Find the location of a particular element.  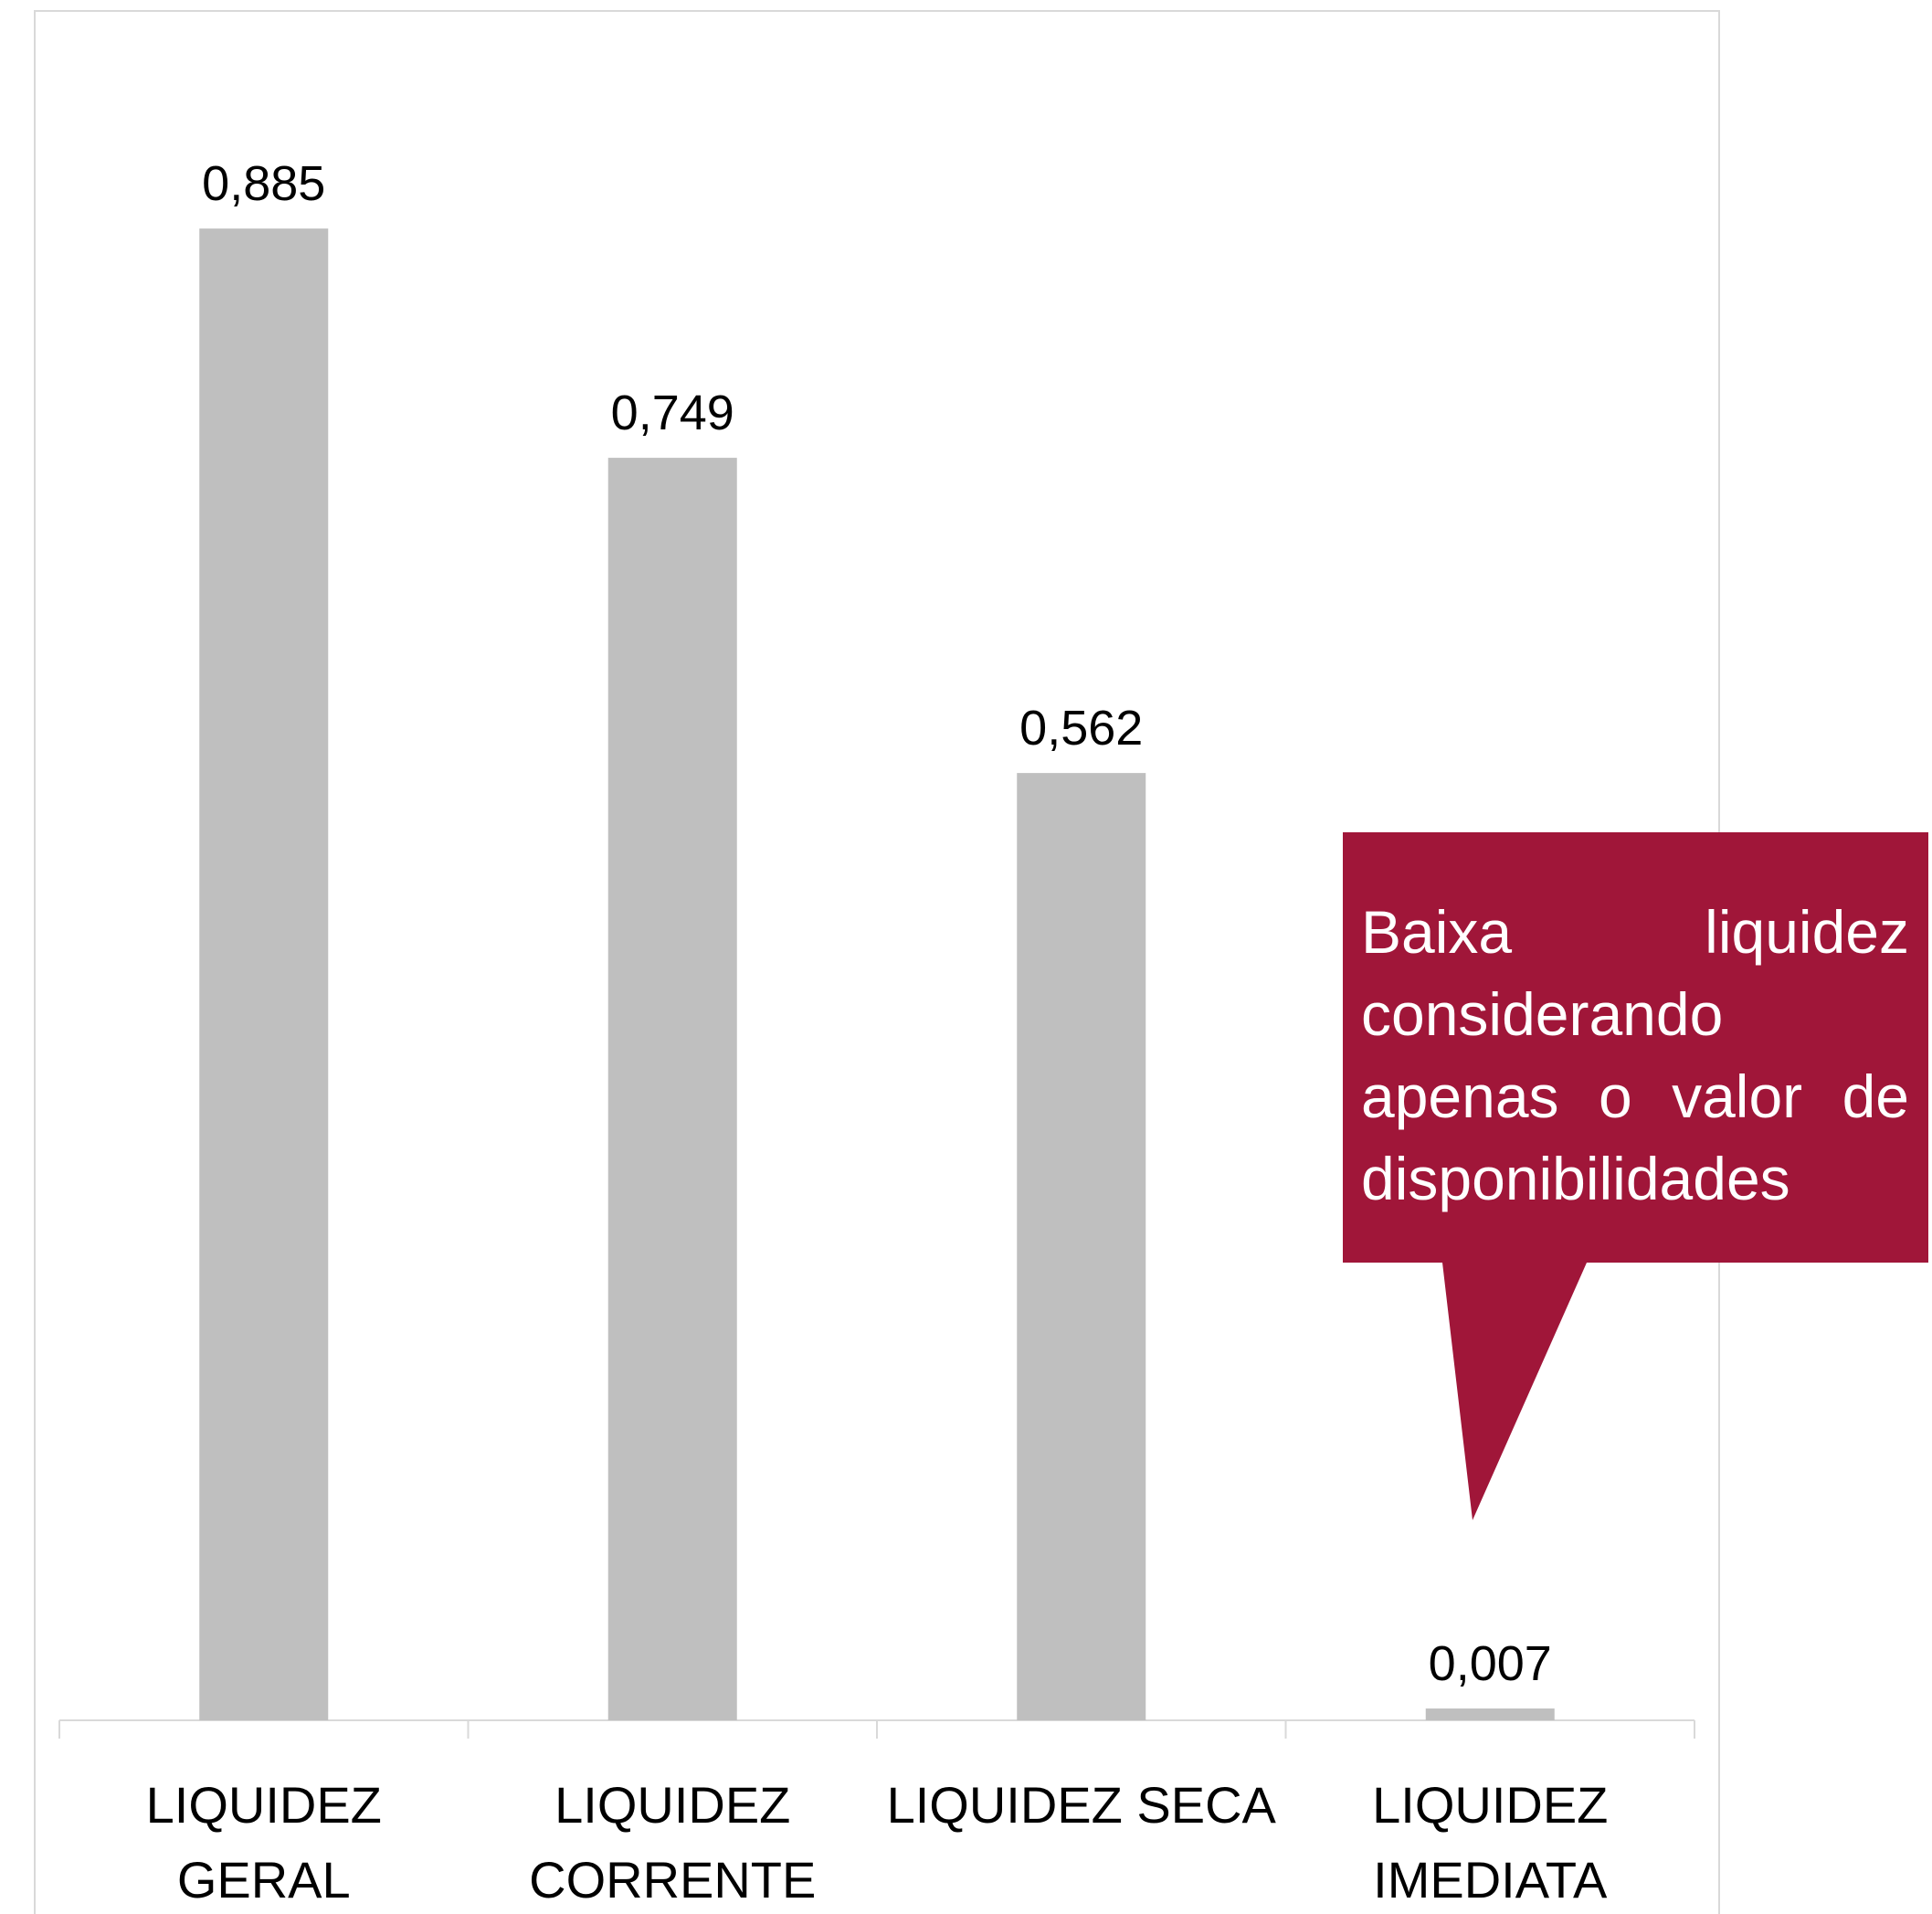

x-tick-label: LIQUIDEZ IMEDIATA is located at coordinates (1490, 1842).